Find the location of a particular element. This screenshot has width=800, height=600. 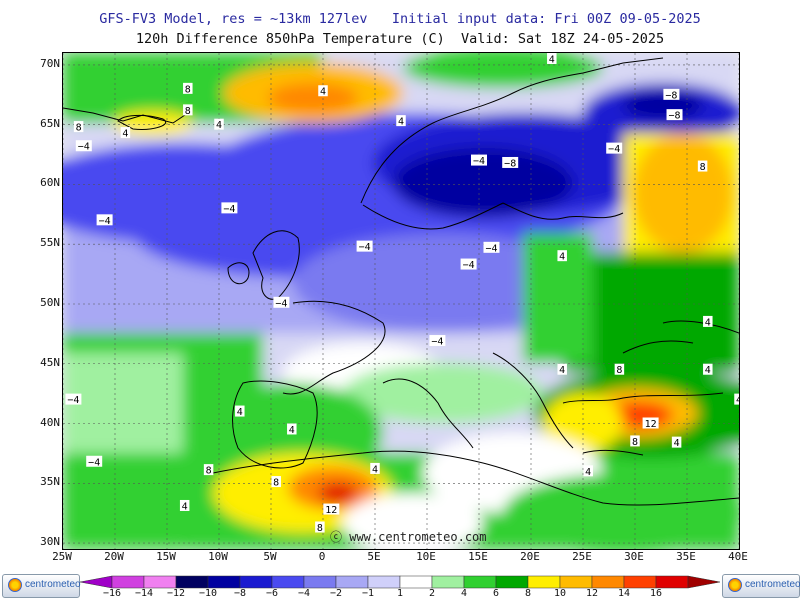

colorbar-tick-label: 8 is located at coordinates (528, 593).